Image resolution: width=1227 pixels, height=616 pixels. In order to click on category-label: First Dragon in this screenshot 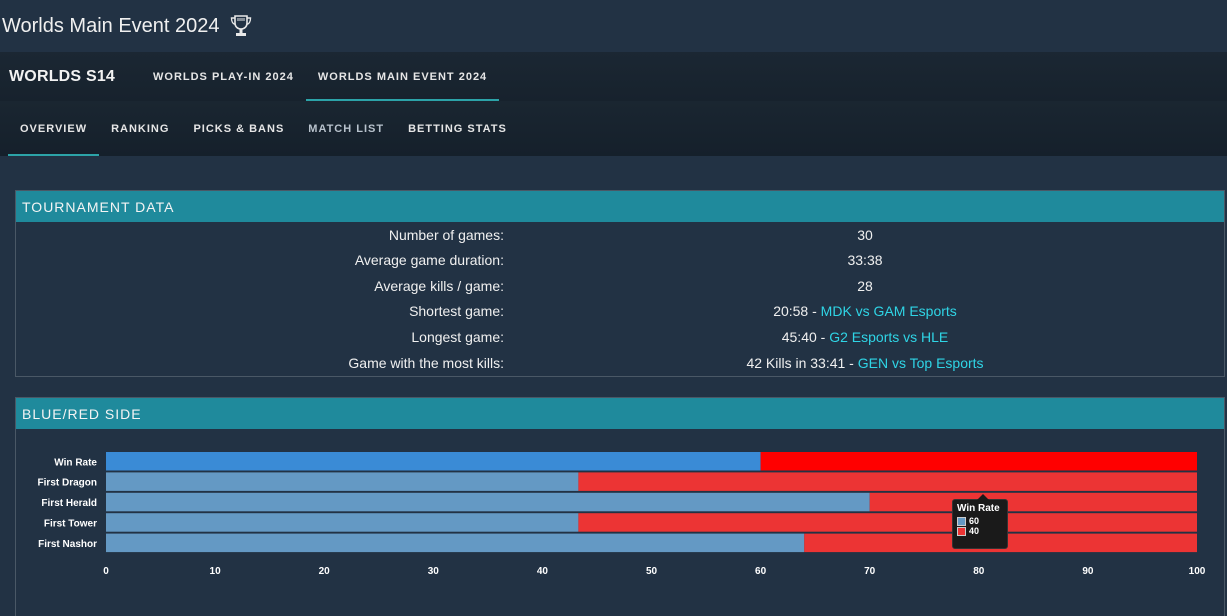, I will do `click(67, 483)`.